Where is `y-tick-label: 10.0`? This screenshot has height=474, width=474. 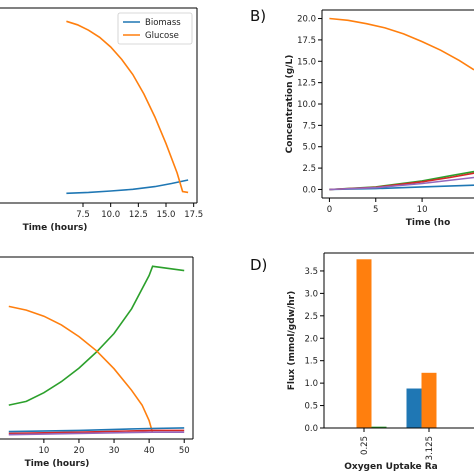
y-tick-label: 10.0 is located at coordinates (306, 105).